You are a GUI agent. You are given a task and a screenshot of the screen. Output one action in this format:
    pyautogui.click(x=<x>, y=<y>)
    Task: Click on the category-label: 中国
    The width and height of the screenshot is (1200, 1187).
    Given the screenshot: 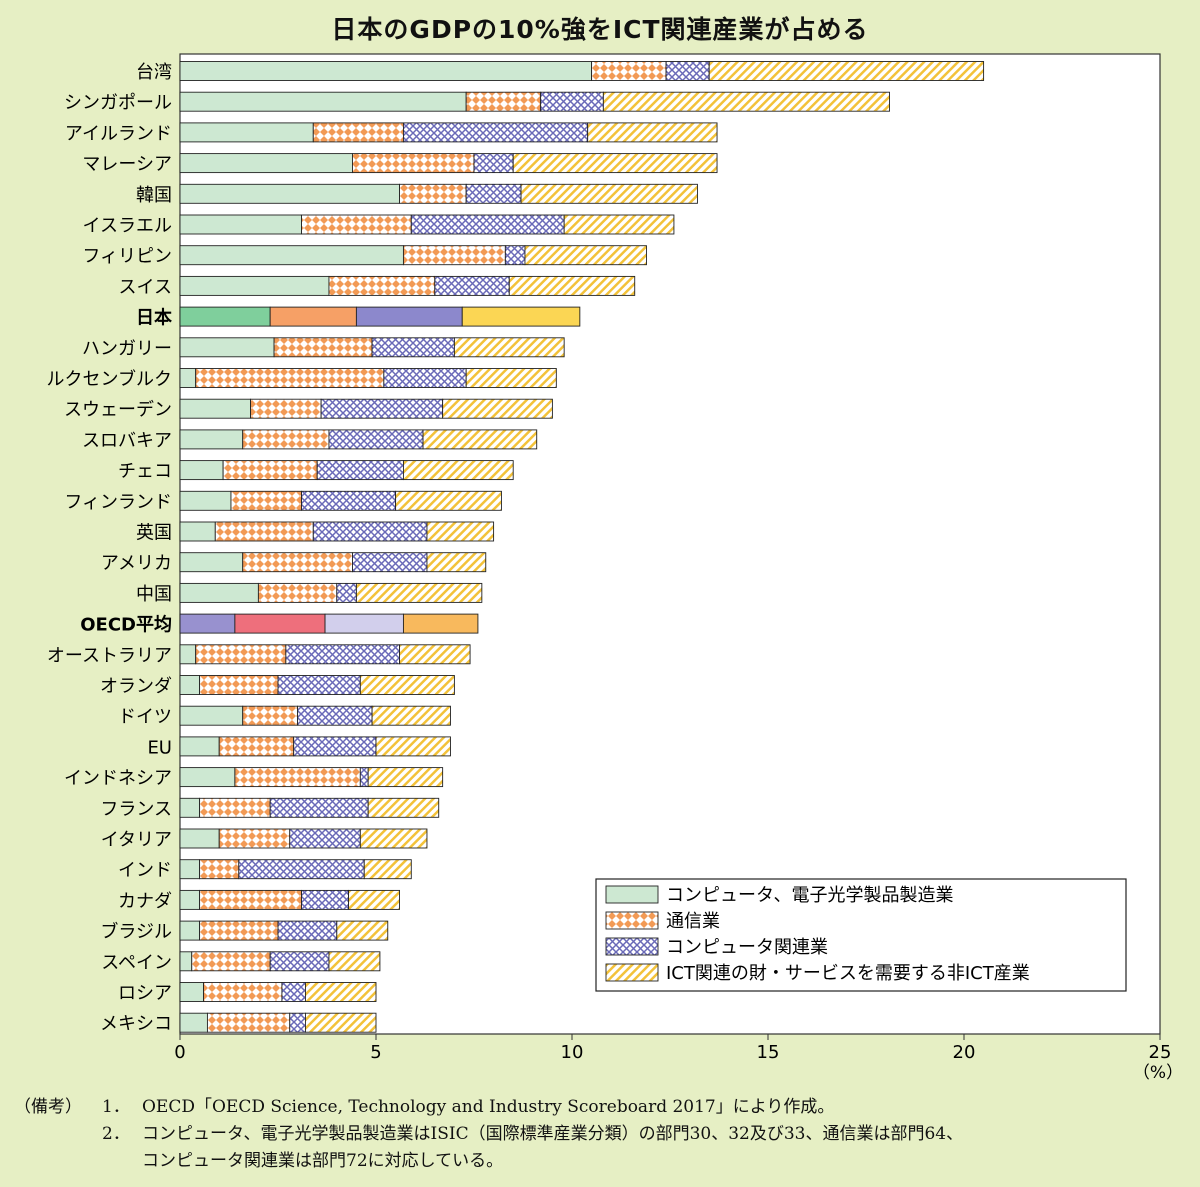 What is the action you would take?
    pyautogui.click(x=154, y=594)
    